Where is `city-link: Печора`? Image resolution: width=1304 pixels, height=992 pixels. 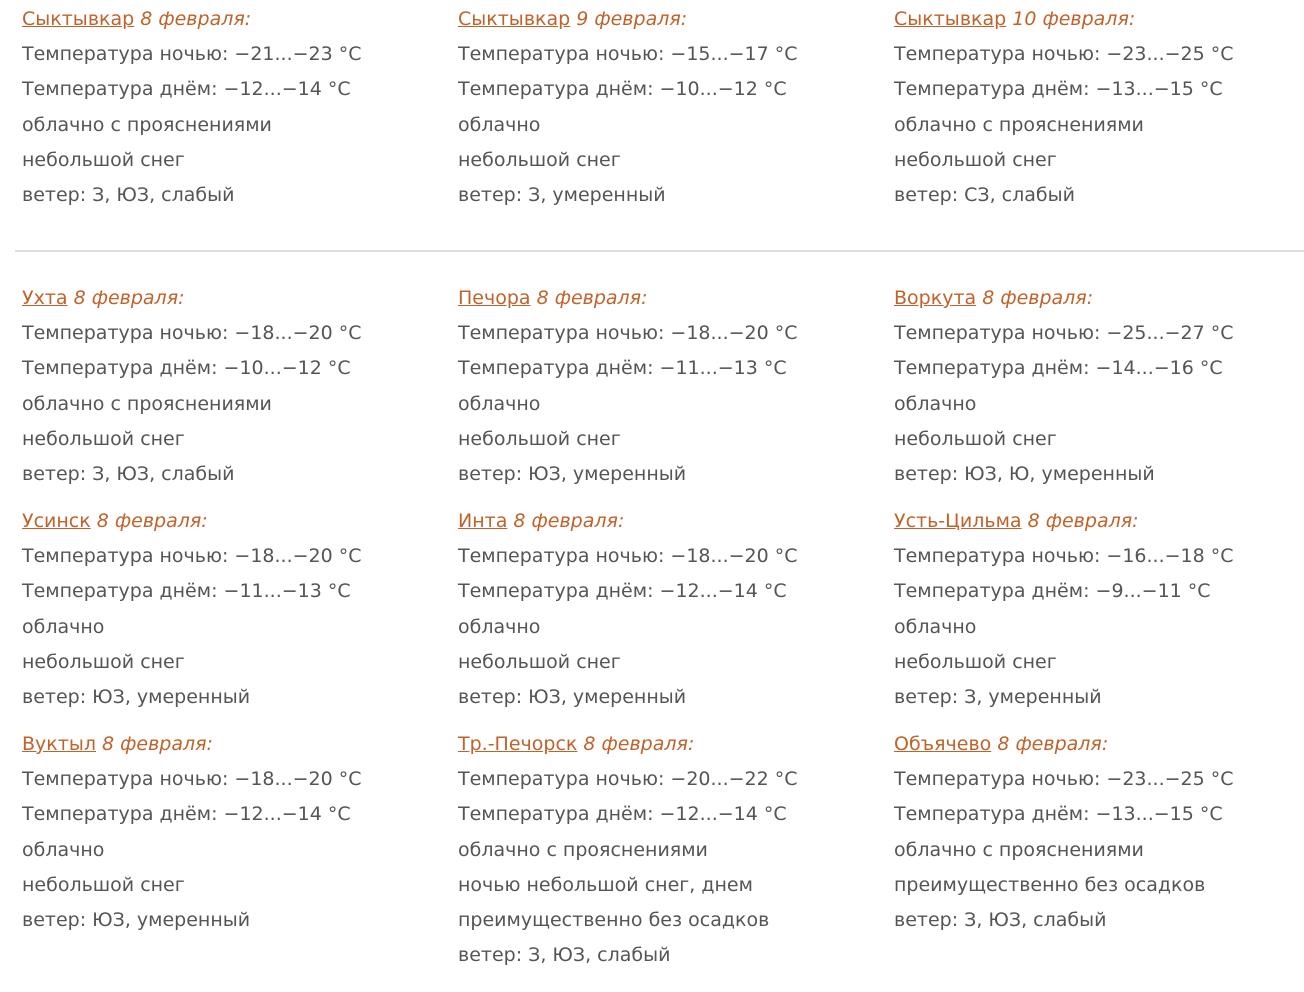
city-link: Печора is located at coordinates (494, 298).